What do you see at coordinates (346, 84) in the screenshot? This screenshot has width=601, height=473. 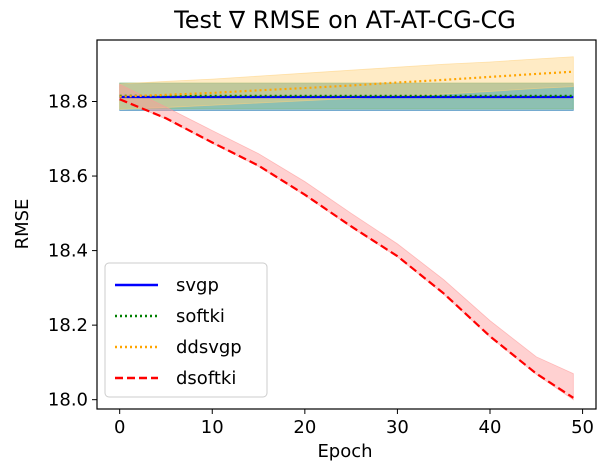 I see `series-line-ddsvgp` at bounding box center [346, 84].